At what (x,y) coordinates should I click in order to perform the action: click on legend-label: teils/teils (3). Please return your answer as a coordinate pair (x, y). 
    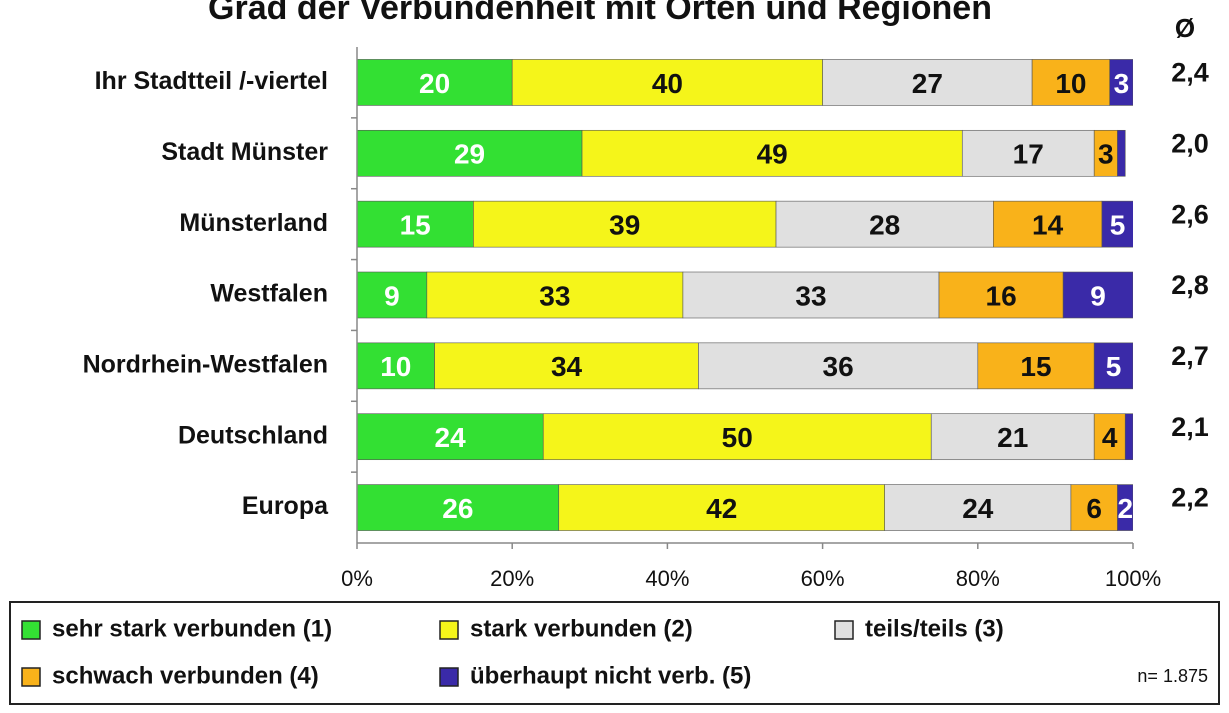
    Looking at the image, I should click on (934, 628).